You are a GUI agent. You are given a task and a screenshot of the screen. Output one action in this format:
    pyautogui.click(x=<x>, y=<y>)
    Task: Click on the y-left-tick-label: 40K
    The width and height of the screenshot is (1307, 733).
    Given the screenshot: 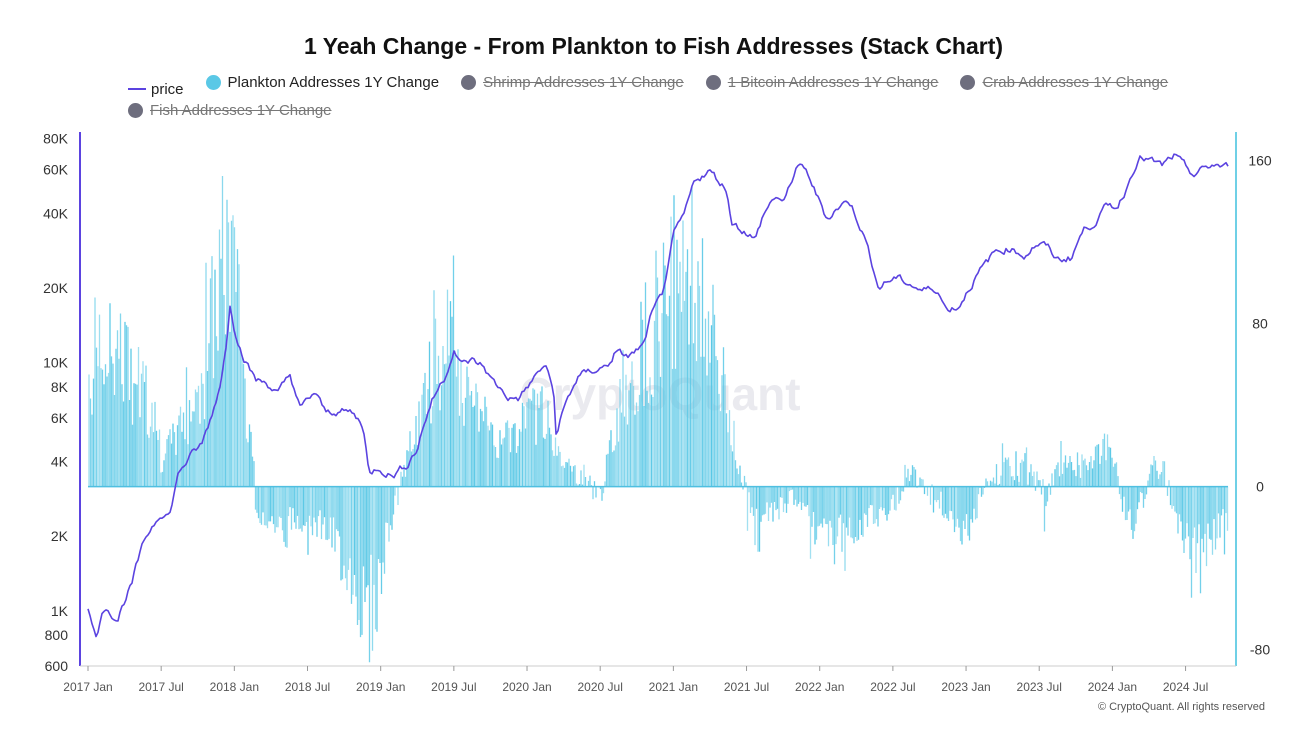 What is the action you would take?
    pyautogui.click(x=56, y=213)
    